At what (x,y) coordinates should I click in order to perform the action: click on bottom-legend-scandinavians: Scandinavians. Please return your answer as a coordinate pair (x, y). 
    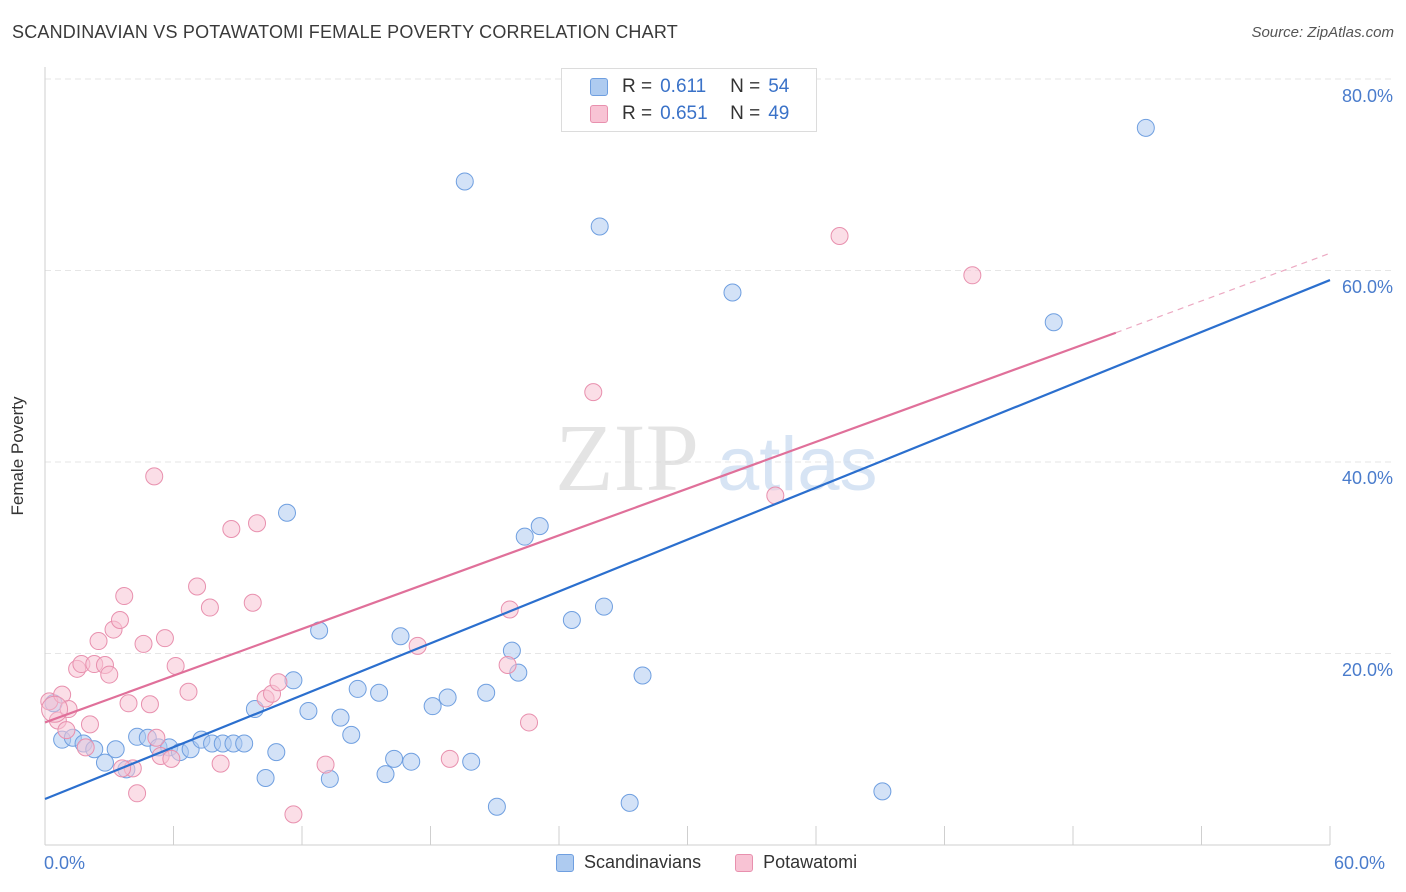
    Looking at the image, I should click on (628, 862).